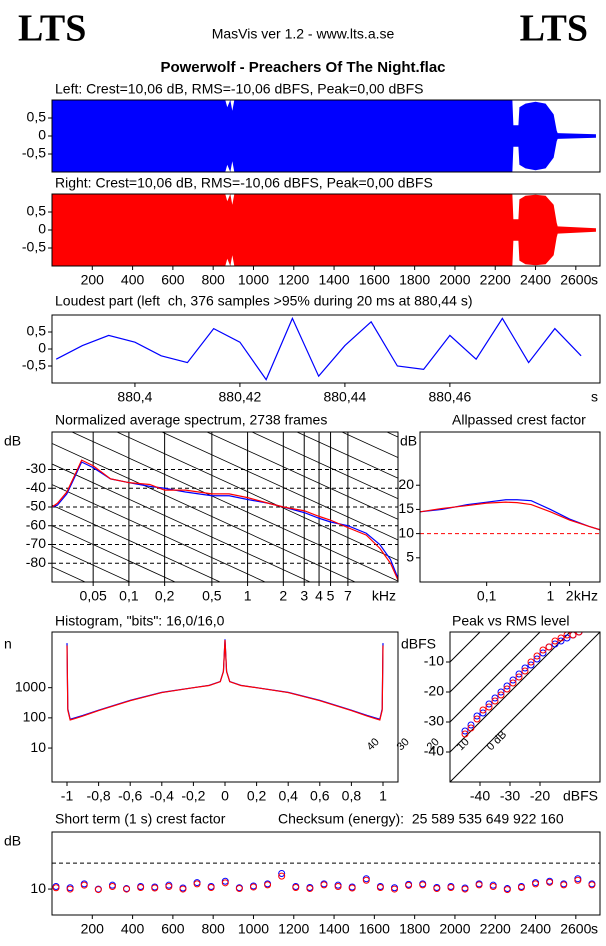  Describe the element at coordinates (248, 596) in the screenshot. I see `x-tick-label: 1` at that location.